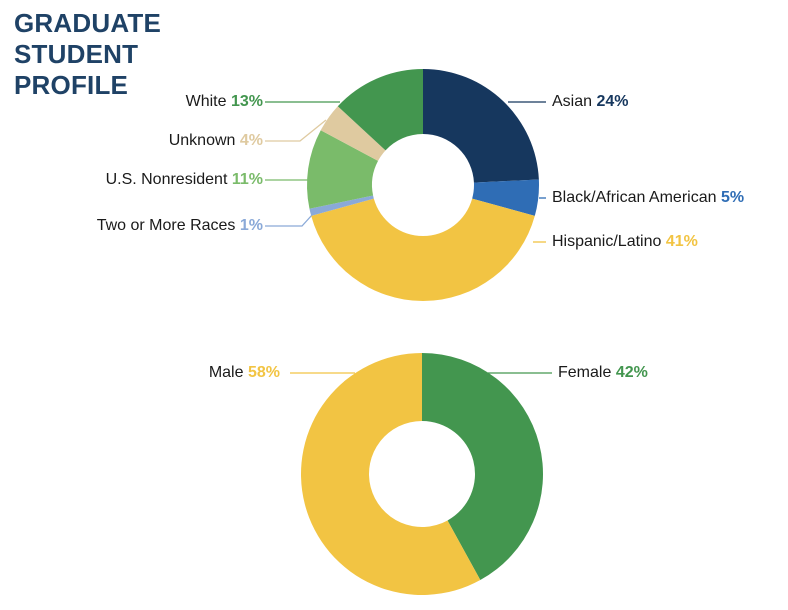 The height and width of the screenshot is (610, 788). I want to click on label-name: Black/African American, so click(634, 197).